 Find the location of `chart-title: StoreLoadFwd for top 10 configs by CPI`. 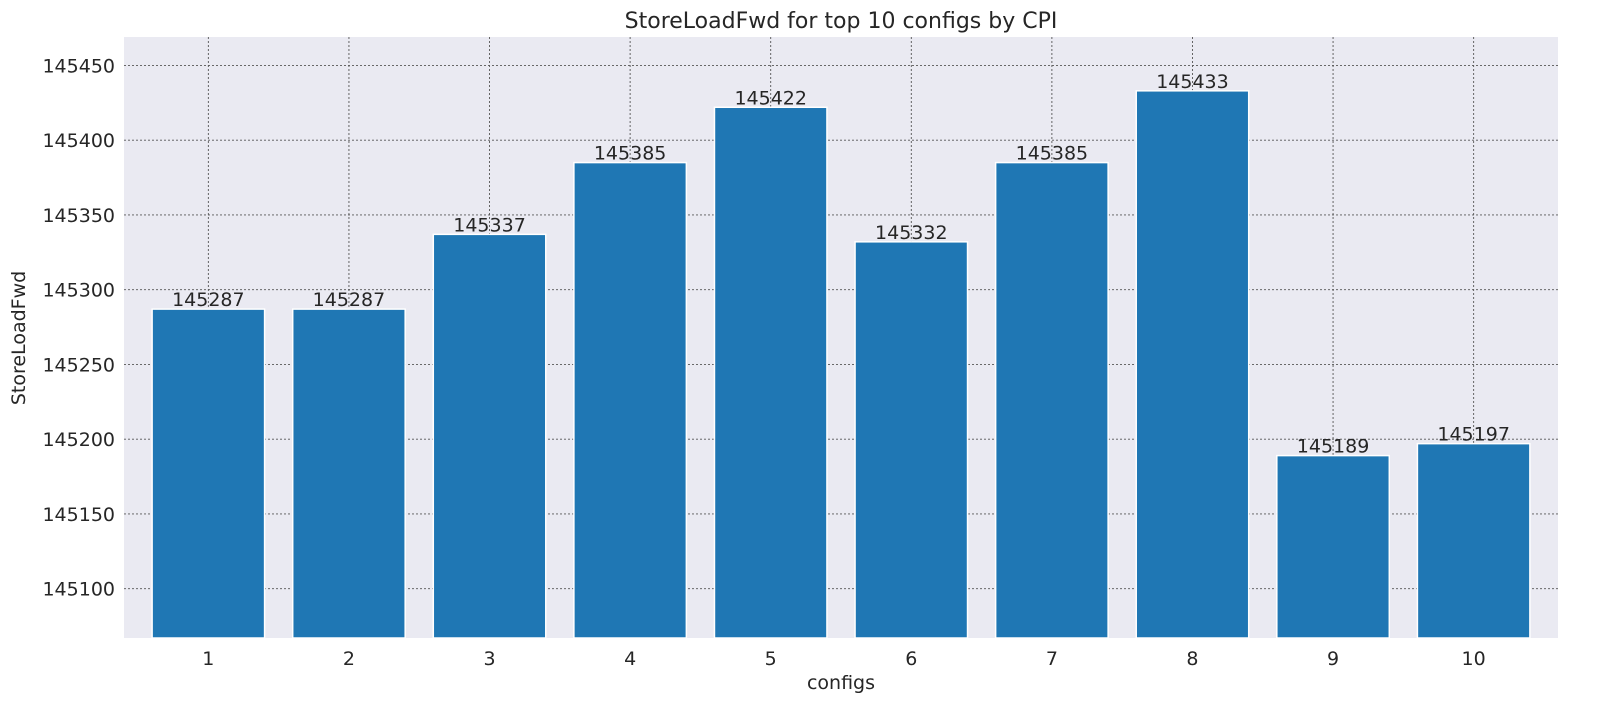

chart-title: StoreLoadFwd for top 10 configs by CPI is located at coordinates (841, 21).